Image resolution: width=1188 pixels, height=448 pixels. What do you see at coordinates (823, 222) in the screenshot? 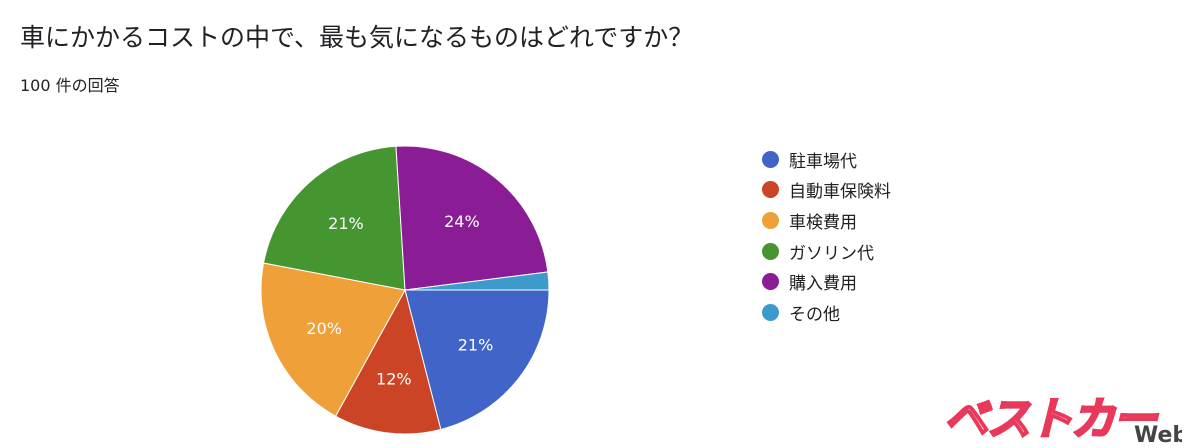
I see `legend-label-2: 車検費用` at bounding box center [823, 222].